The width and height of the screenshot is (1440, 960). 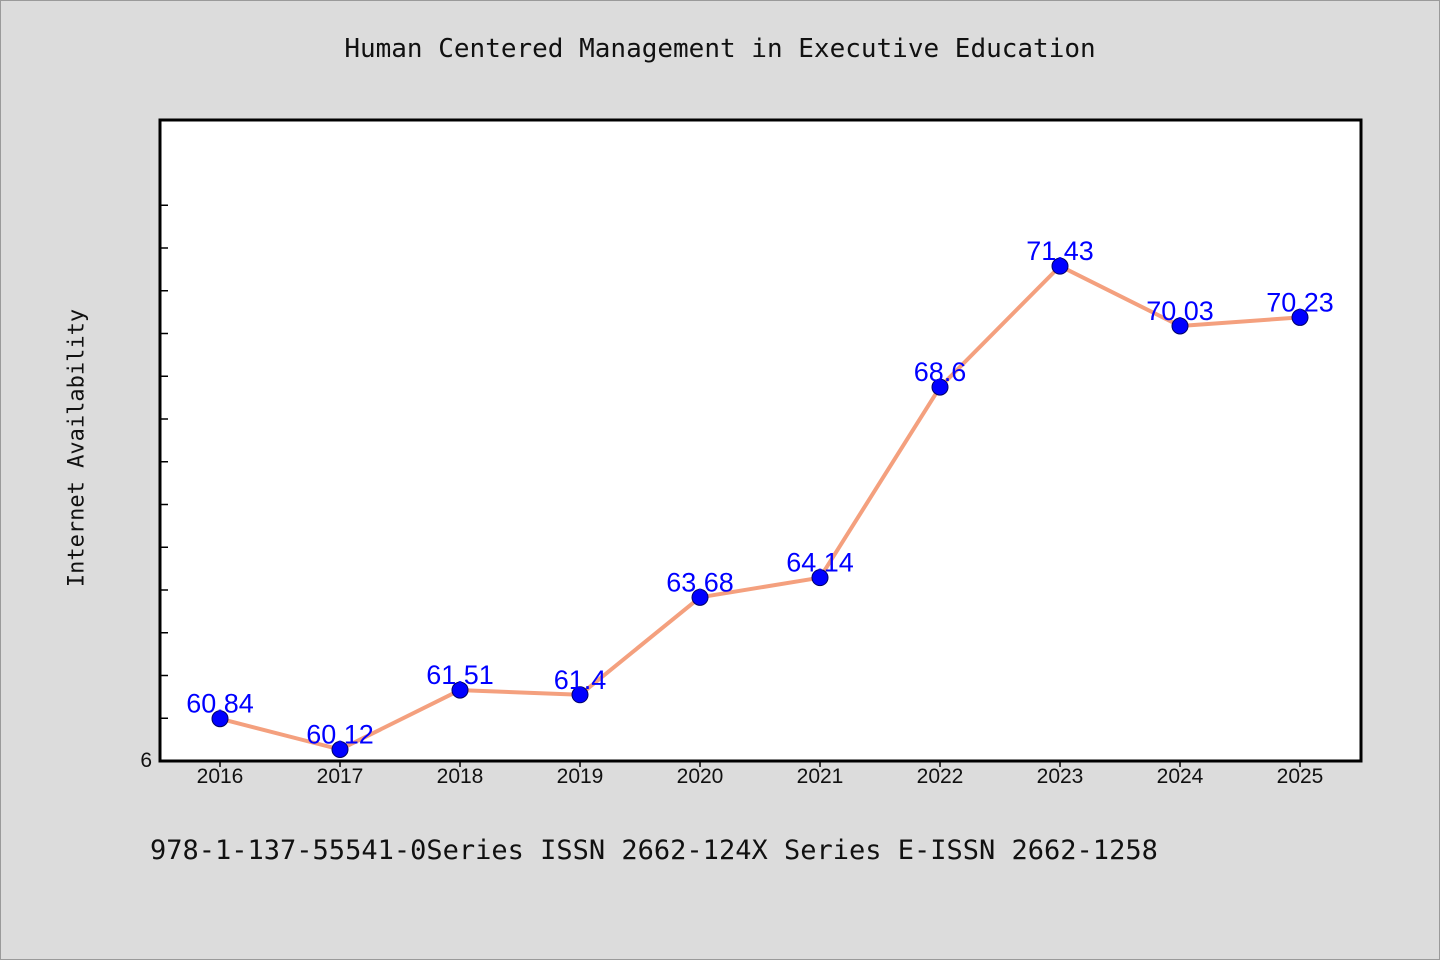 I want to click on y-tick-label: 6, so click(x=146, y=760).